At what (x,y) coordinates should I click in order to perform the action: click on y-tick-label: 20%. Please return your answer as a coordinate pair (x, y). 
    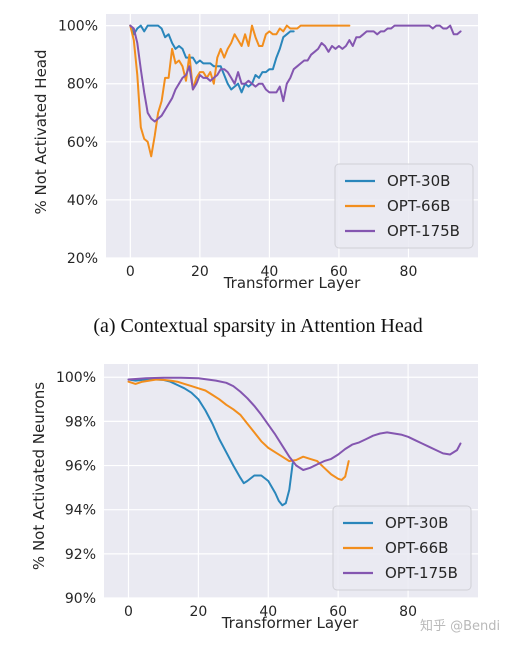
    Looking at the image, I should click on (82, 259).